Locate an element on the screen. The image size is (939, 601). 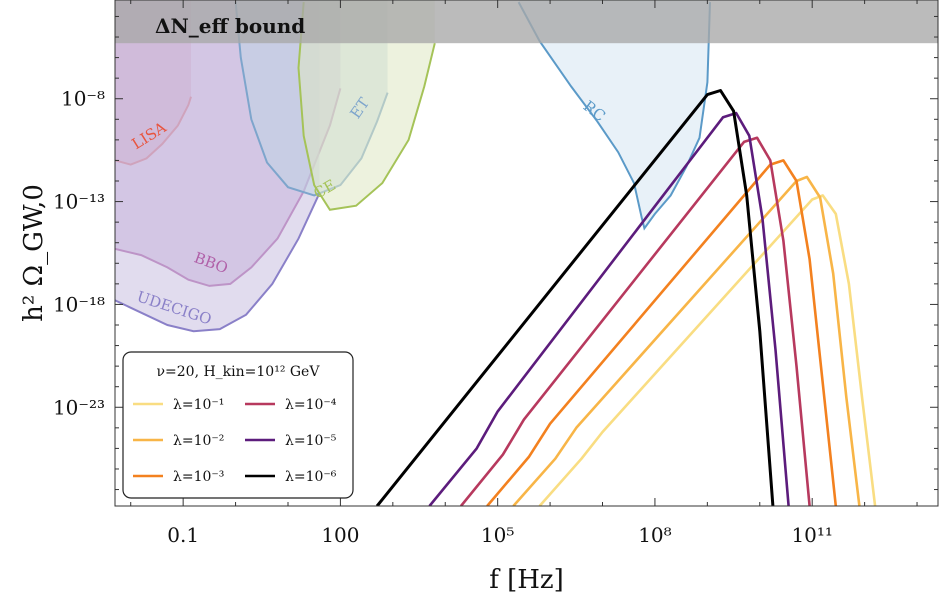
legend-box is located at coordinates (238, 425).